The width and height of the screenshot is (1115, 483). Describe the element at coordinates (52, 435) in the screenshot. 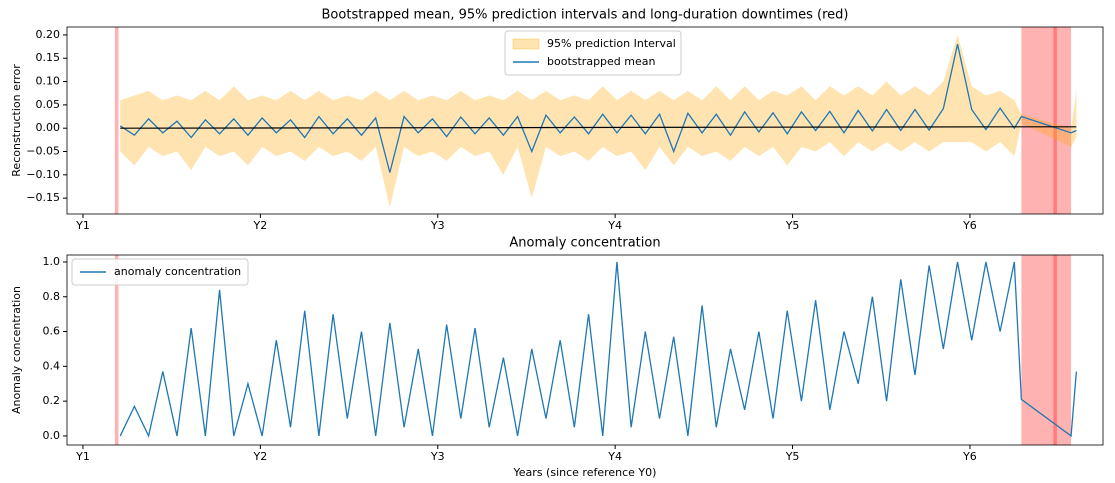

I see `y-tick-label: 0.0` at that location.